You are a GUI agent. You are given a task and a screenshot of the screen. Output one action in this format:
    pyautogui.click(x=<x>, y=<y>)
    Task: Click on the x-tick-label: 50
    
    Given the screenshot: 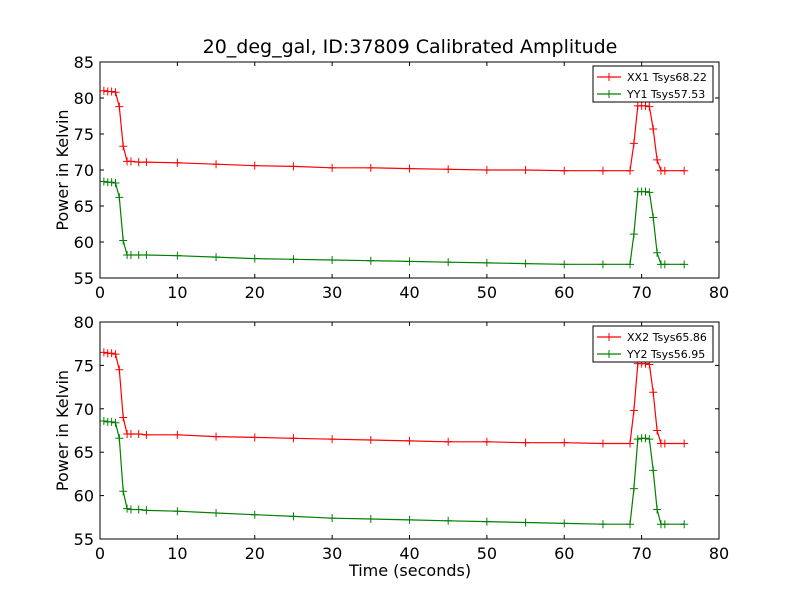 What is the action you would take?
    pyautogui.click(x=487, y=292)
    